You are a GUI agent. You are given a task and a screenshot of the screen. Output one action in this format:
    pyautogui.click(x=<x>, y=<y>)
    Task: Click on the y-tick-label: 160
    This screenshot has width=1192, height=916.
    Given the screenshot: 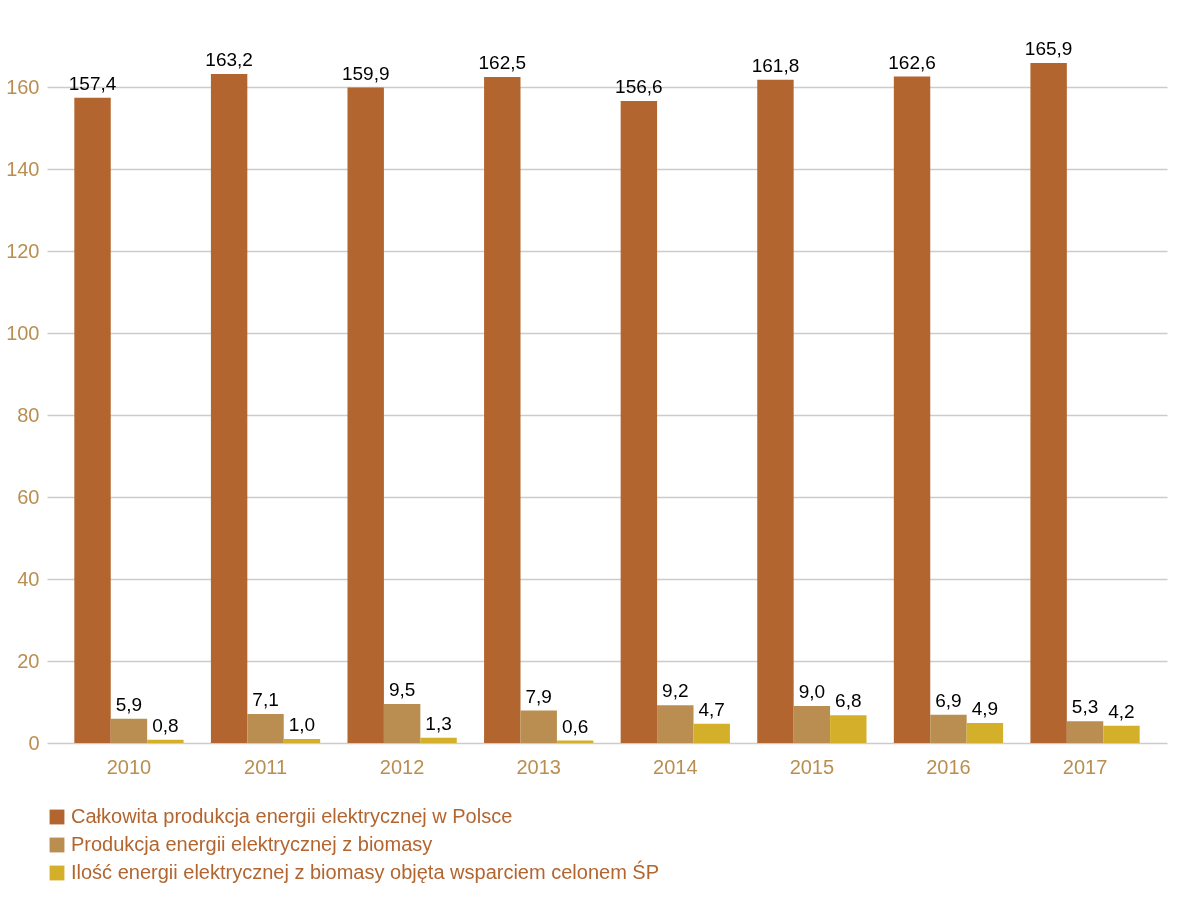 What is the action you would take?
    pyautogui.click(x=23, y=86)
    